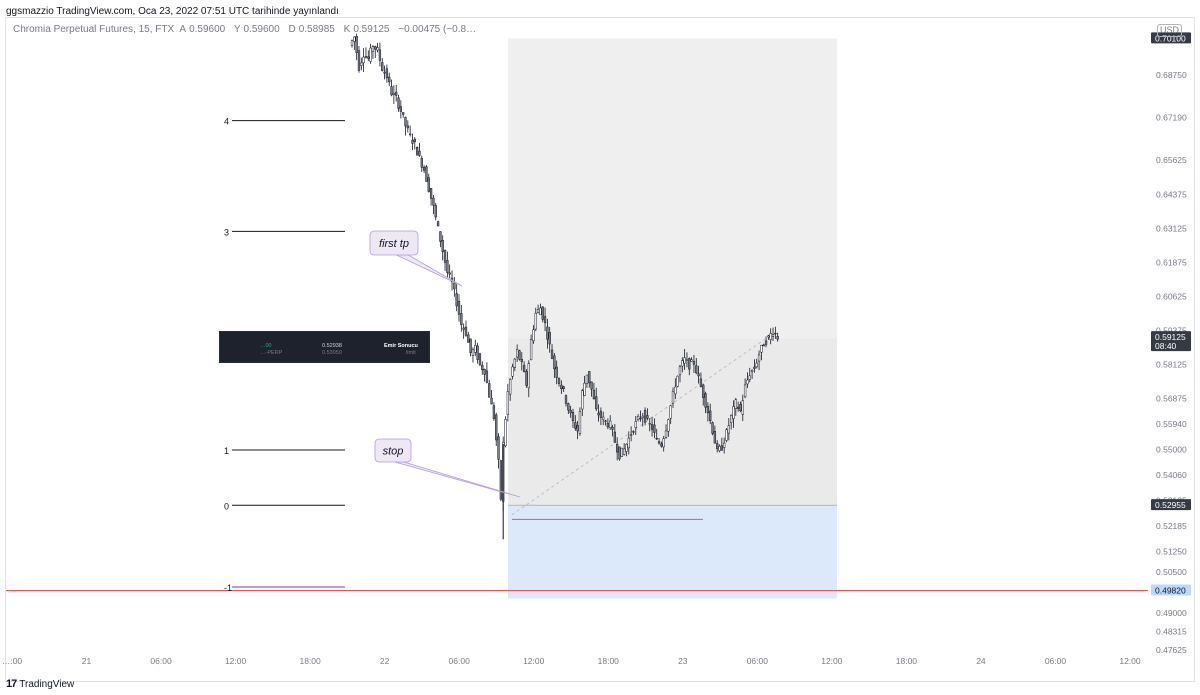 The image size is (1200, 695). What do you see at coordinates (981, 661) in the screenshot?
I see `x-tick-label: 24` at bounding box center [981, 661].